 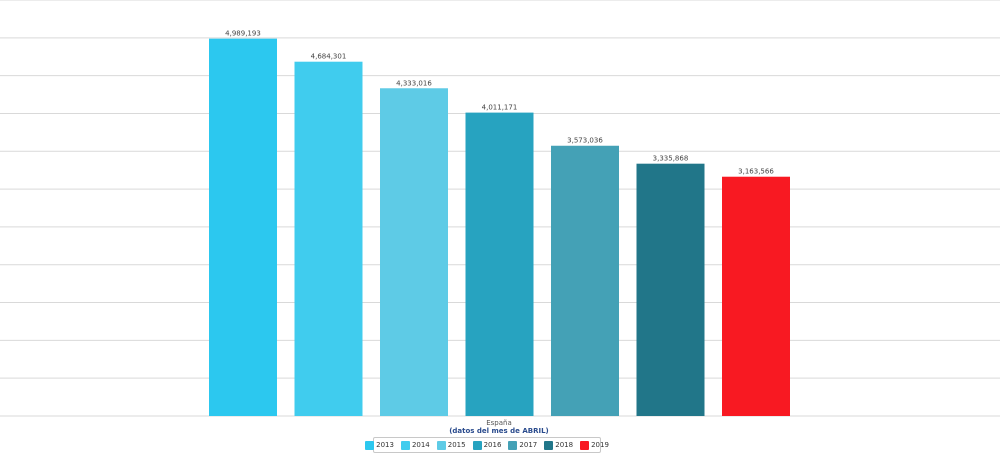 I want to click on legend-label: 2015, so click(x=456, y=445).